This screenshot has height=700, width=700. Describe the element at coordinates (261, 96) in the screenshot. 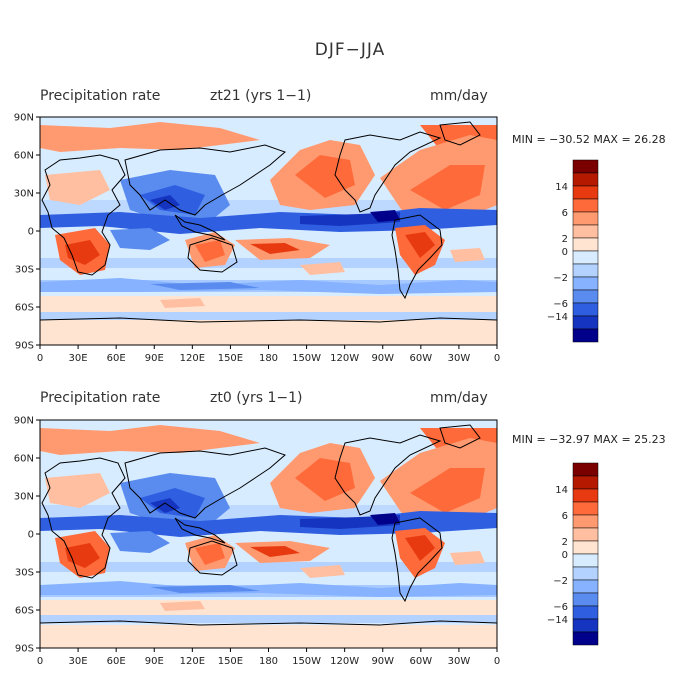

I see `panel-1-run: zt21 (yrs 1−1)` at that location.